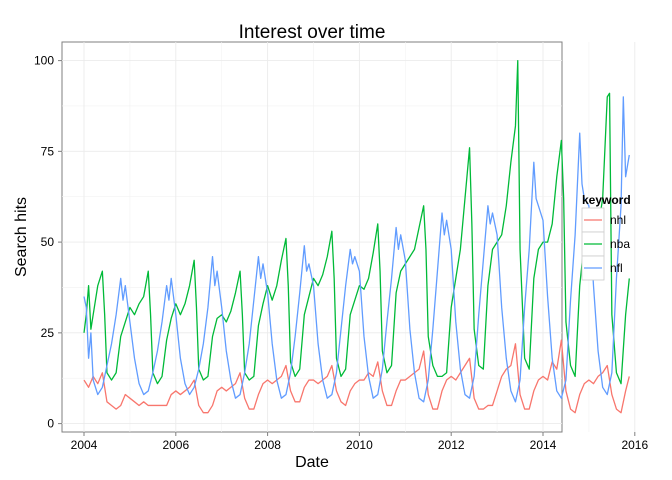  Describe the element at coordinates (48, 242) in the screenshot. I see `y-tick-label: 50` at that location.